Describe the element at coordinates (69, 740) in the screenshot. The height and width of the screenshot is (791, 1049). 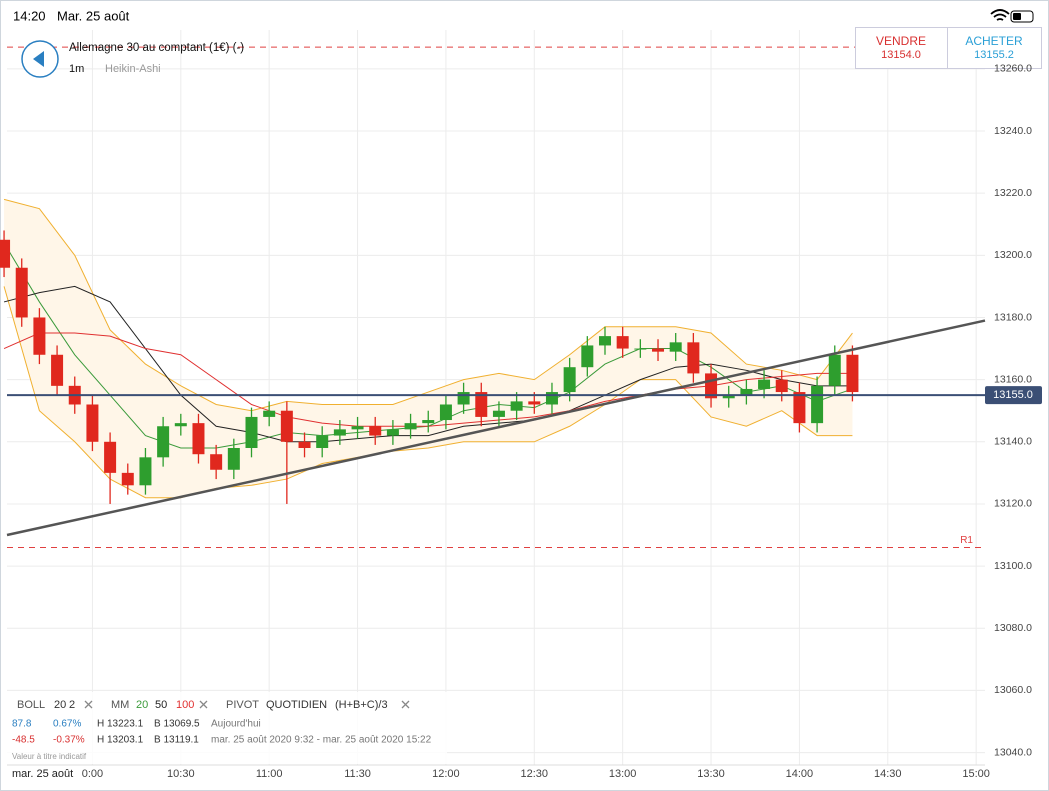
I see `stat-pct: -0.37%` at that location.